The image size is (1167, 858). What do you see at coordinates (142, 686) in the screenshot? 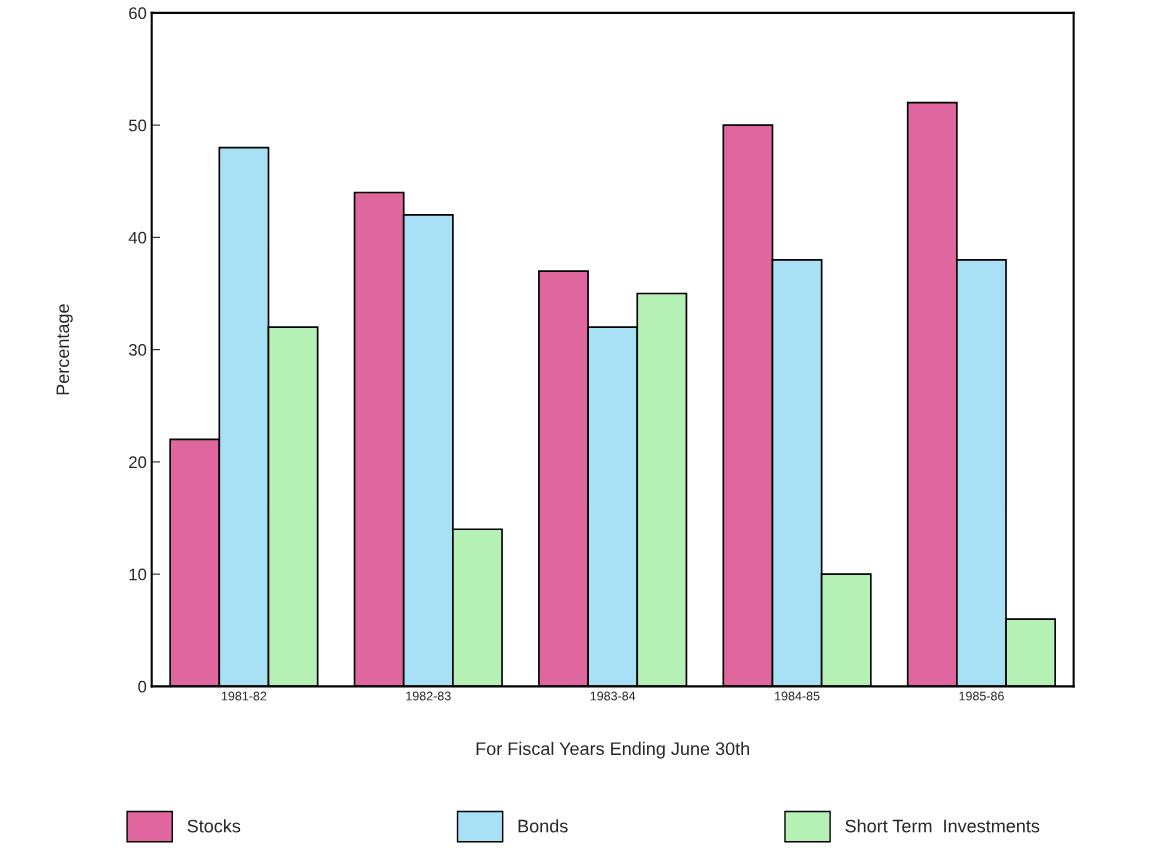
I see `y-tick-label: 0` at bounding box center [142, 686].